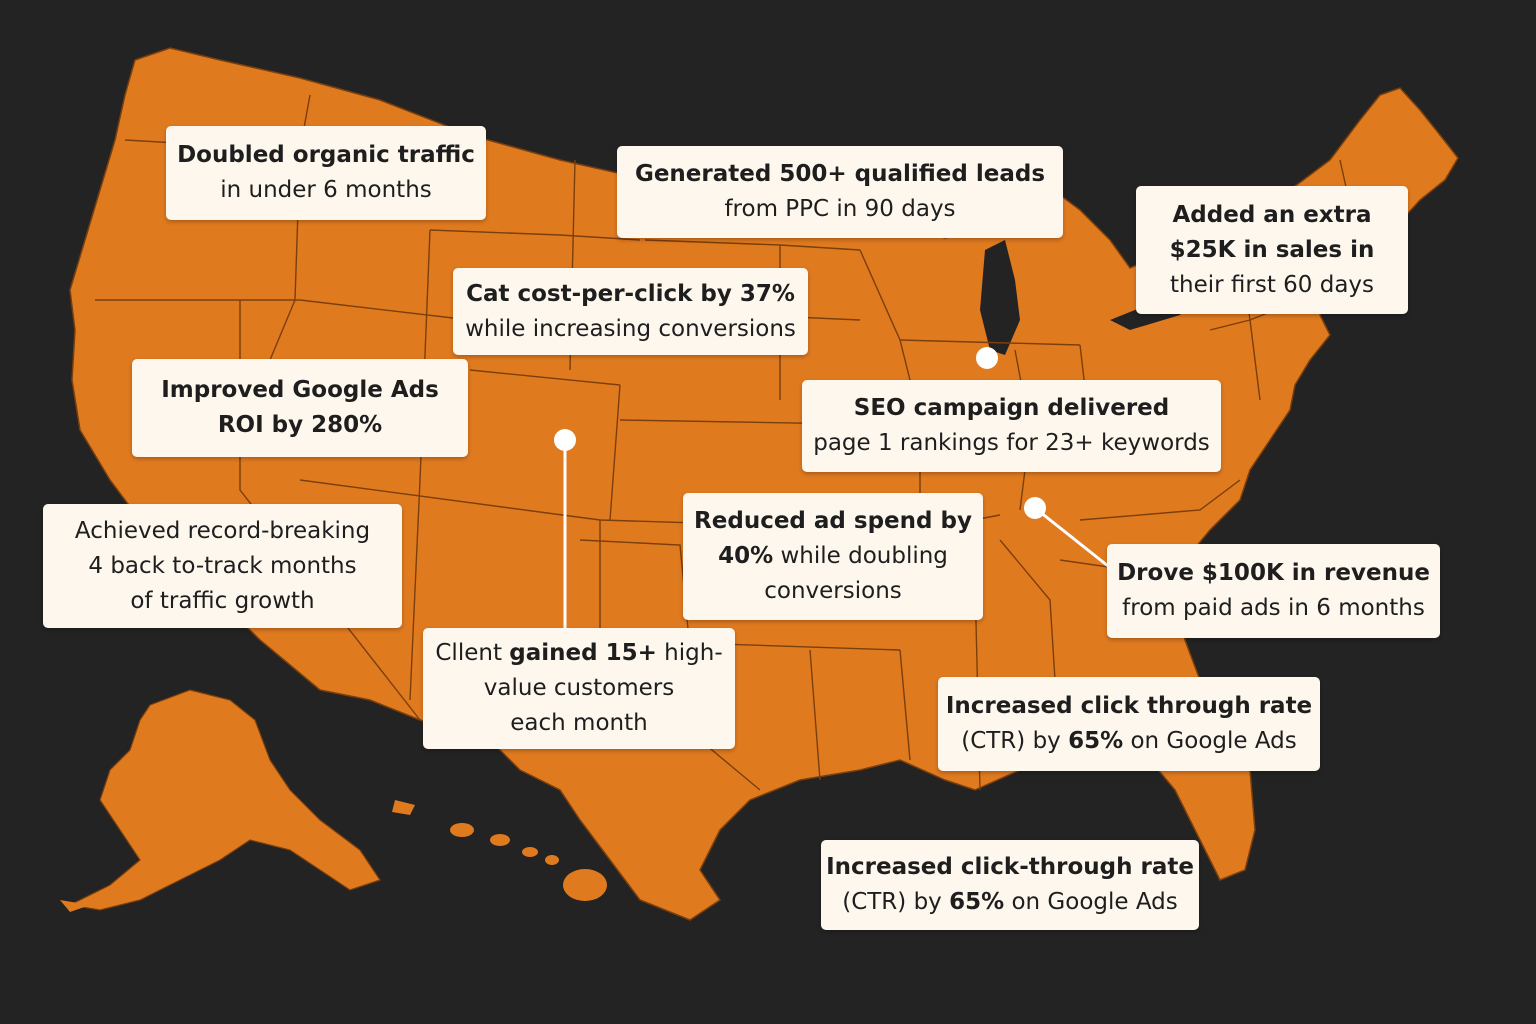  What do you see at coordinates (630, 328) in the screenshot?
I see `callout-text: while increasing conversions` at bounding box center [630, 328].